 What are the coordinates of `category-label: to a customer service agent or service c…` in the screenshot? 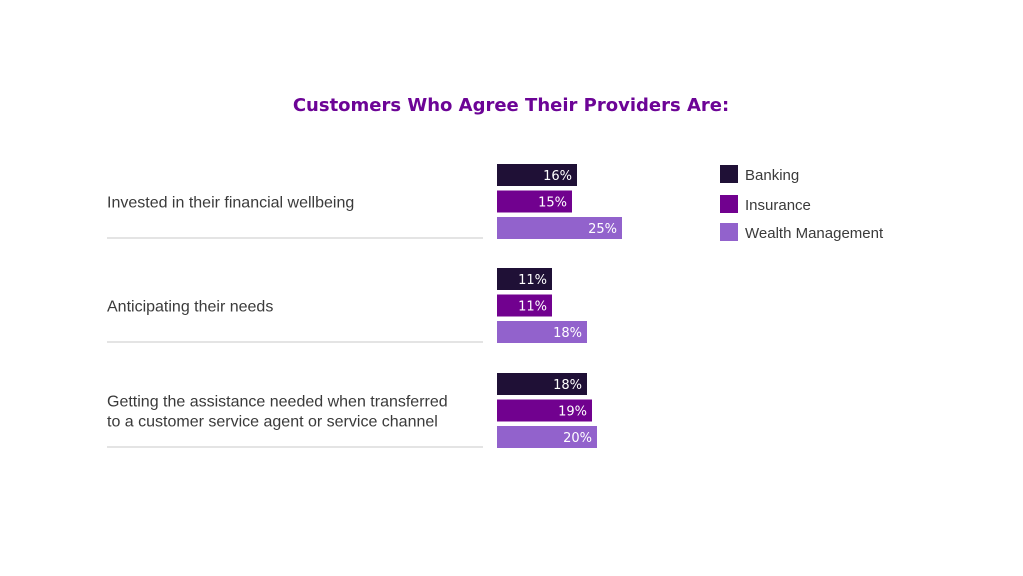 It's located at (272, 422).